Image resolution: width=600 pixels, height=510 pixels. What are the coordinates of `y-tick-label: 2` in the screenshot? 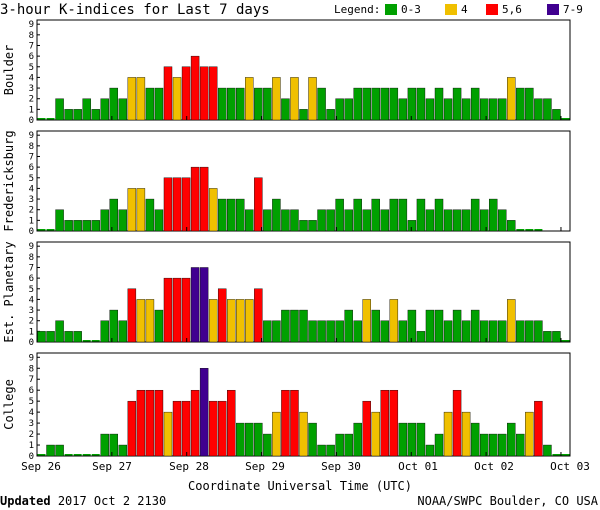 It's located at (31, 211).